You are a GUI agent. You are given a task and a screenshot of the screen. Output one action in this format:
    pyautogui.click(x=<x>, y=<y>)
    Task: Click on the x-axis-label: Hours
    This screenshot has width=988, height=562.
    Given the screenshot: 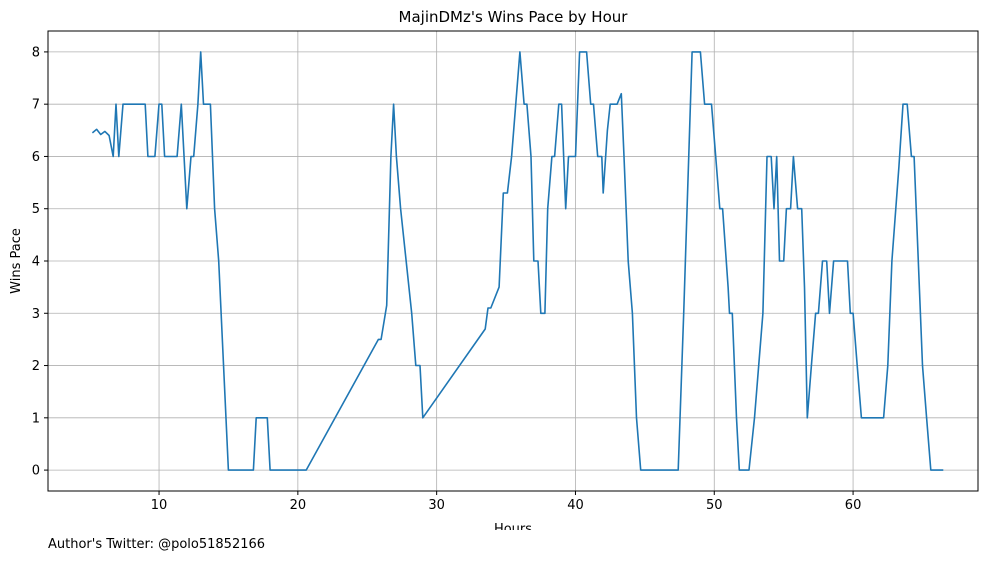 What is the action you would take?
    pyautogui.click(x=513, y=526)
    